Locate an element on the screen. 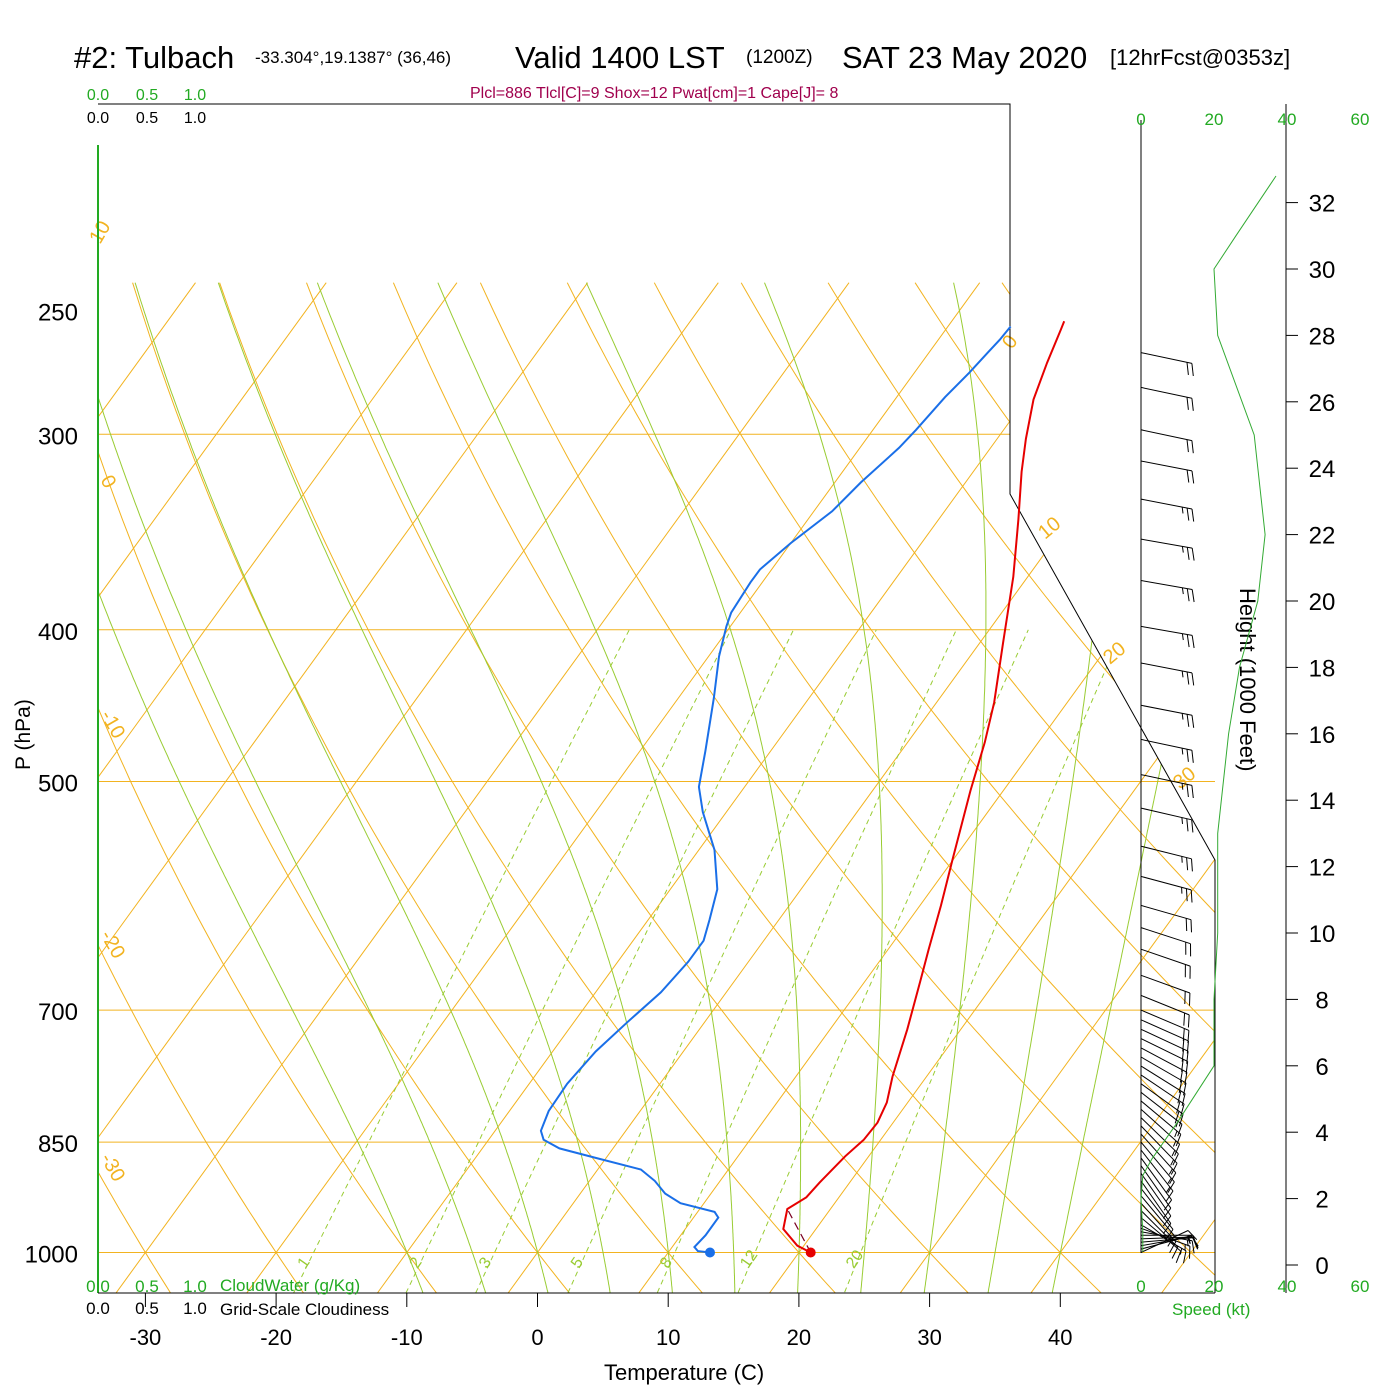 The width and height of the screenshot is (1400, 1400). height-tick-label: 0 is located at coordinates (1321, 1266).